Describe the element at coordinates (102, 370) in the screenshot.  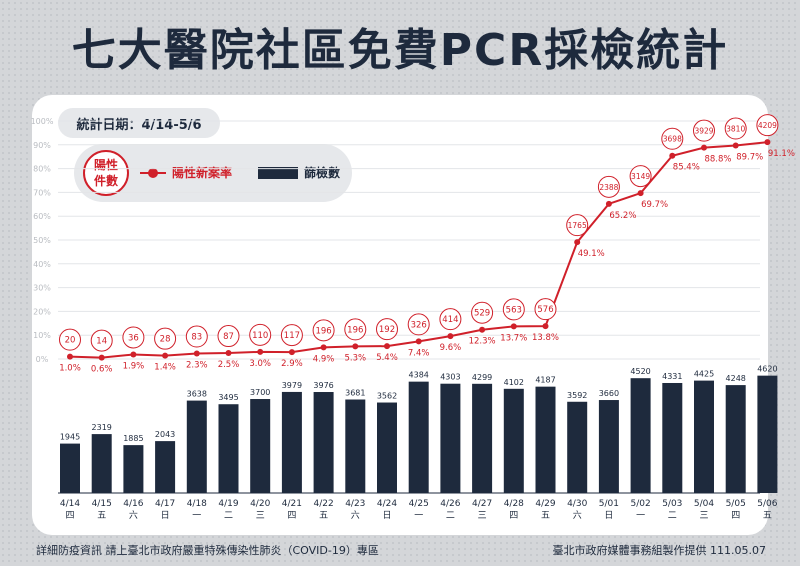
I see `rate-label: 0.6%` at that location.